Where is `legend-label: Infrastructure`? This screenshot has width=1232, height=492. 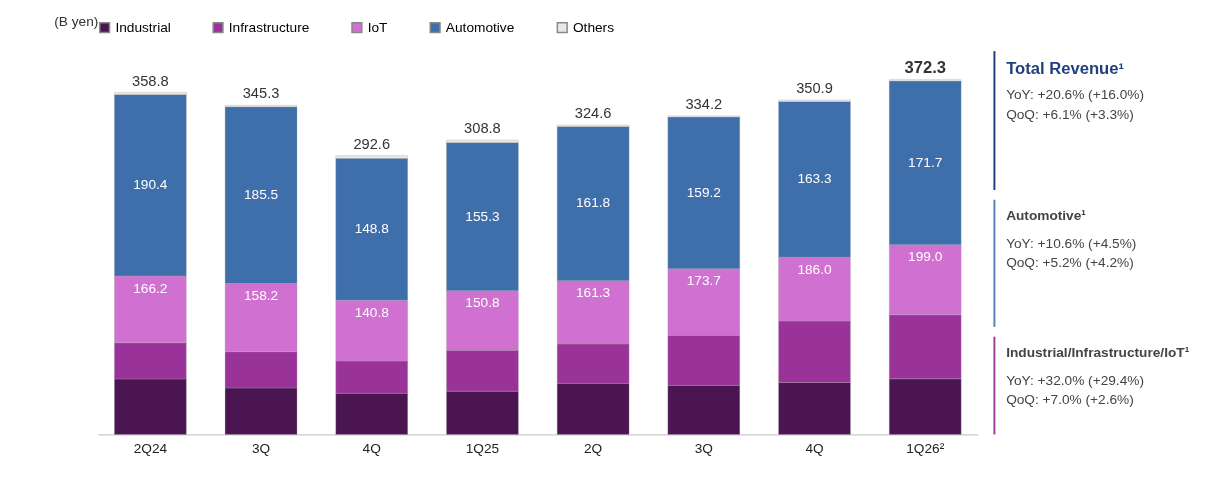 legend-label: Infrastructure is located at coordinates (269, 27).